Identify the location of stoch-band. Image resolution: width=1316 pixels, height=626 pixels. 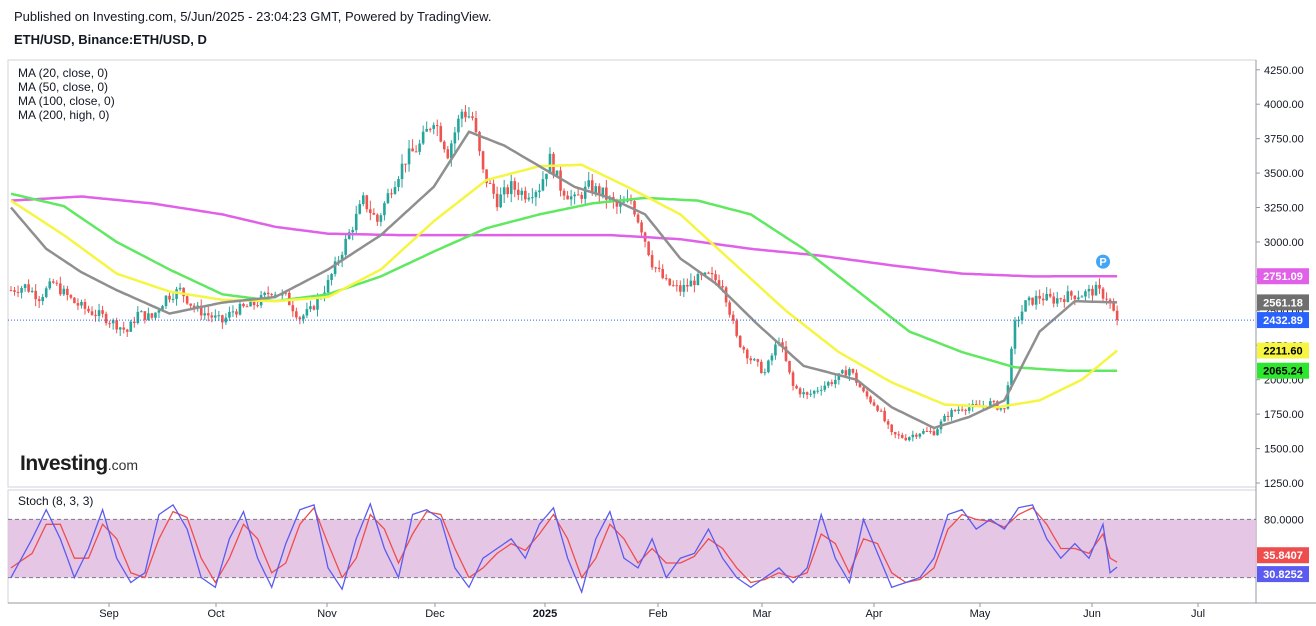
(632, 548).